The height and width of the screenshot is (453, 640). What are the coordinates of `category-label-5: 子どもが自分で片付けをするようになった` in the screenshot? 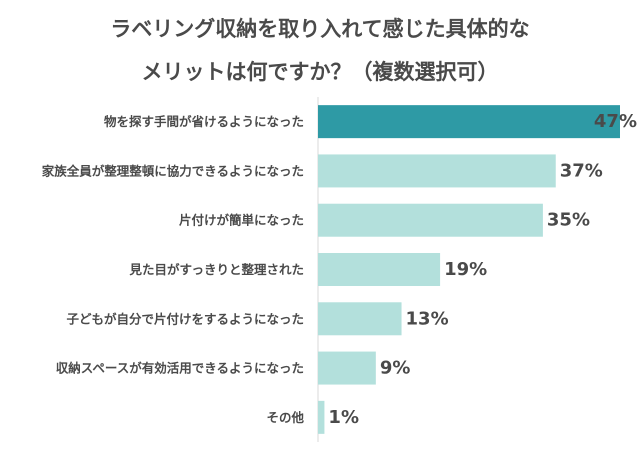 It's located at (185, 318).